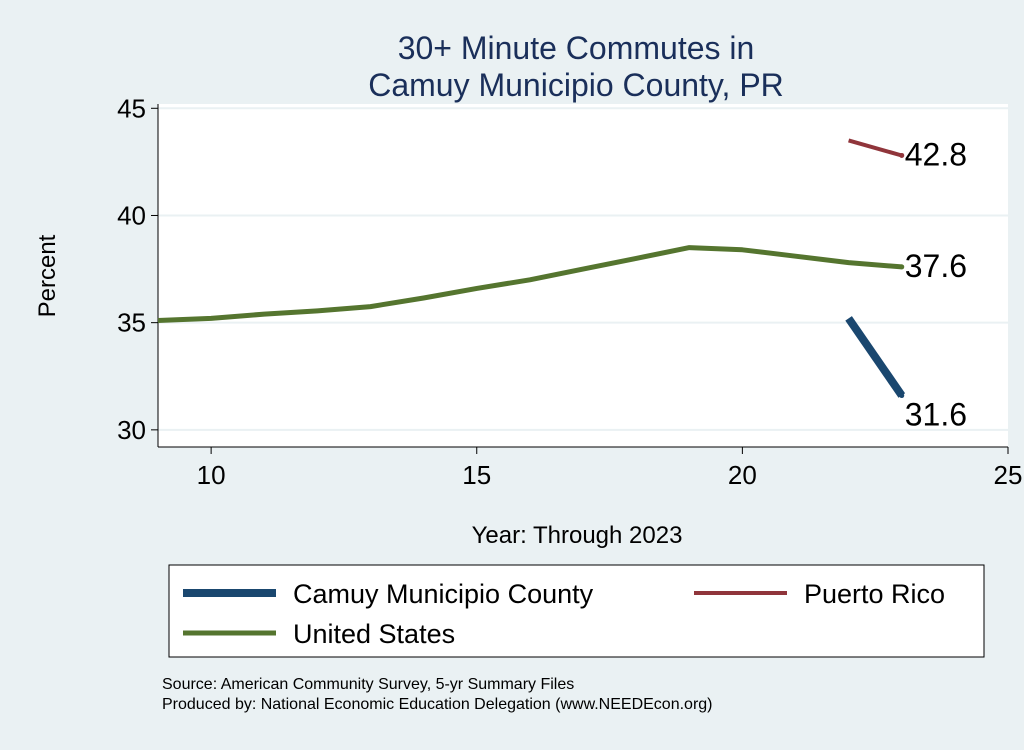 This screenshot has width=1024, height=750. Describe the element at coordinates (902, 396) in the screenshot. I see `series-end-point-camuy-municipio-county` at that location.